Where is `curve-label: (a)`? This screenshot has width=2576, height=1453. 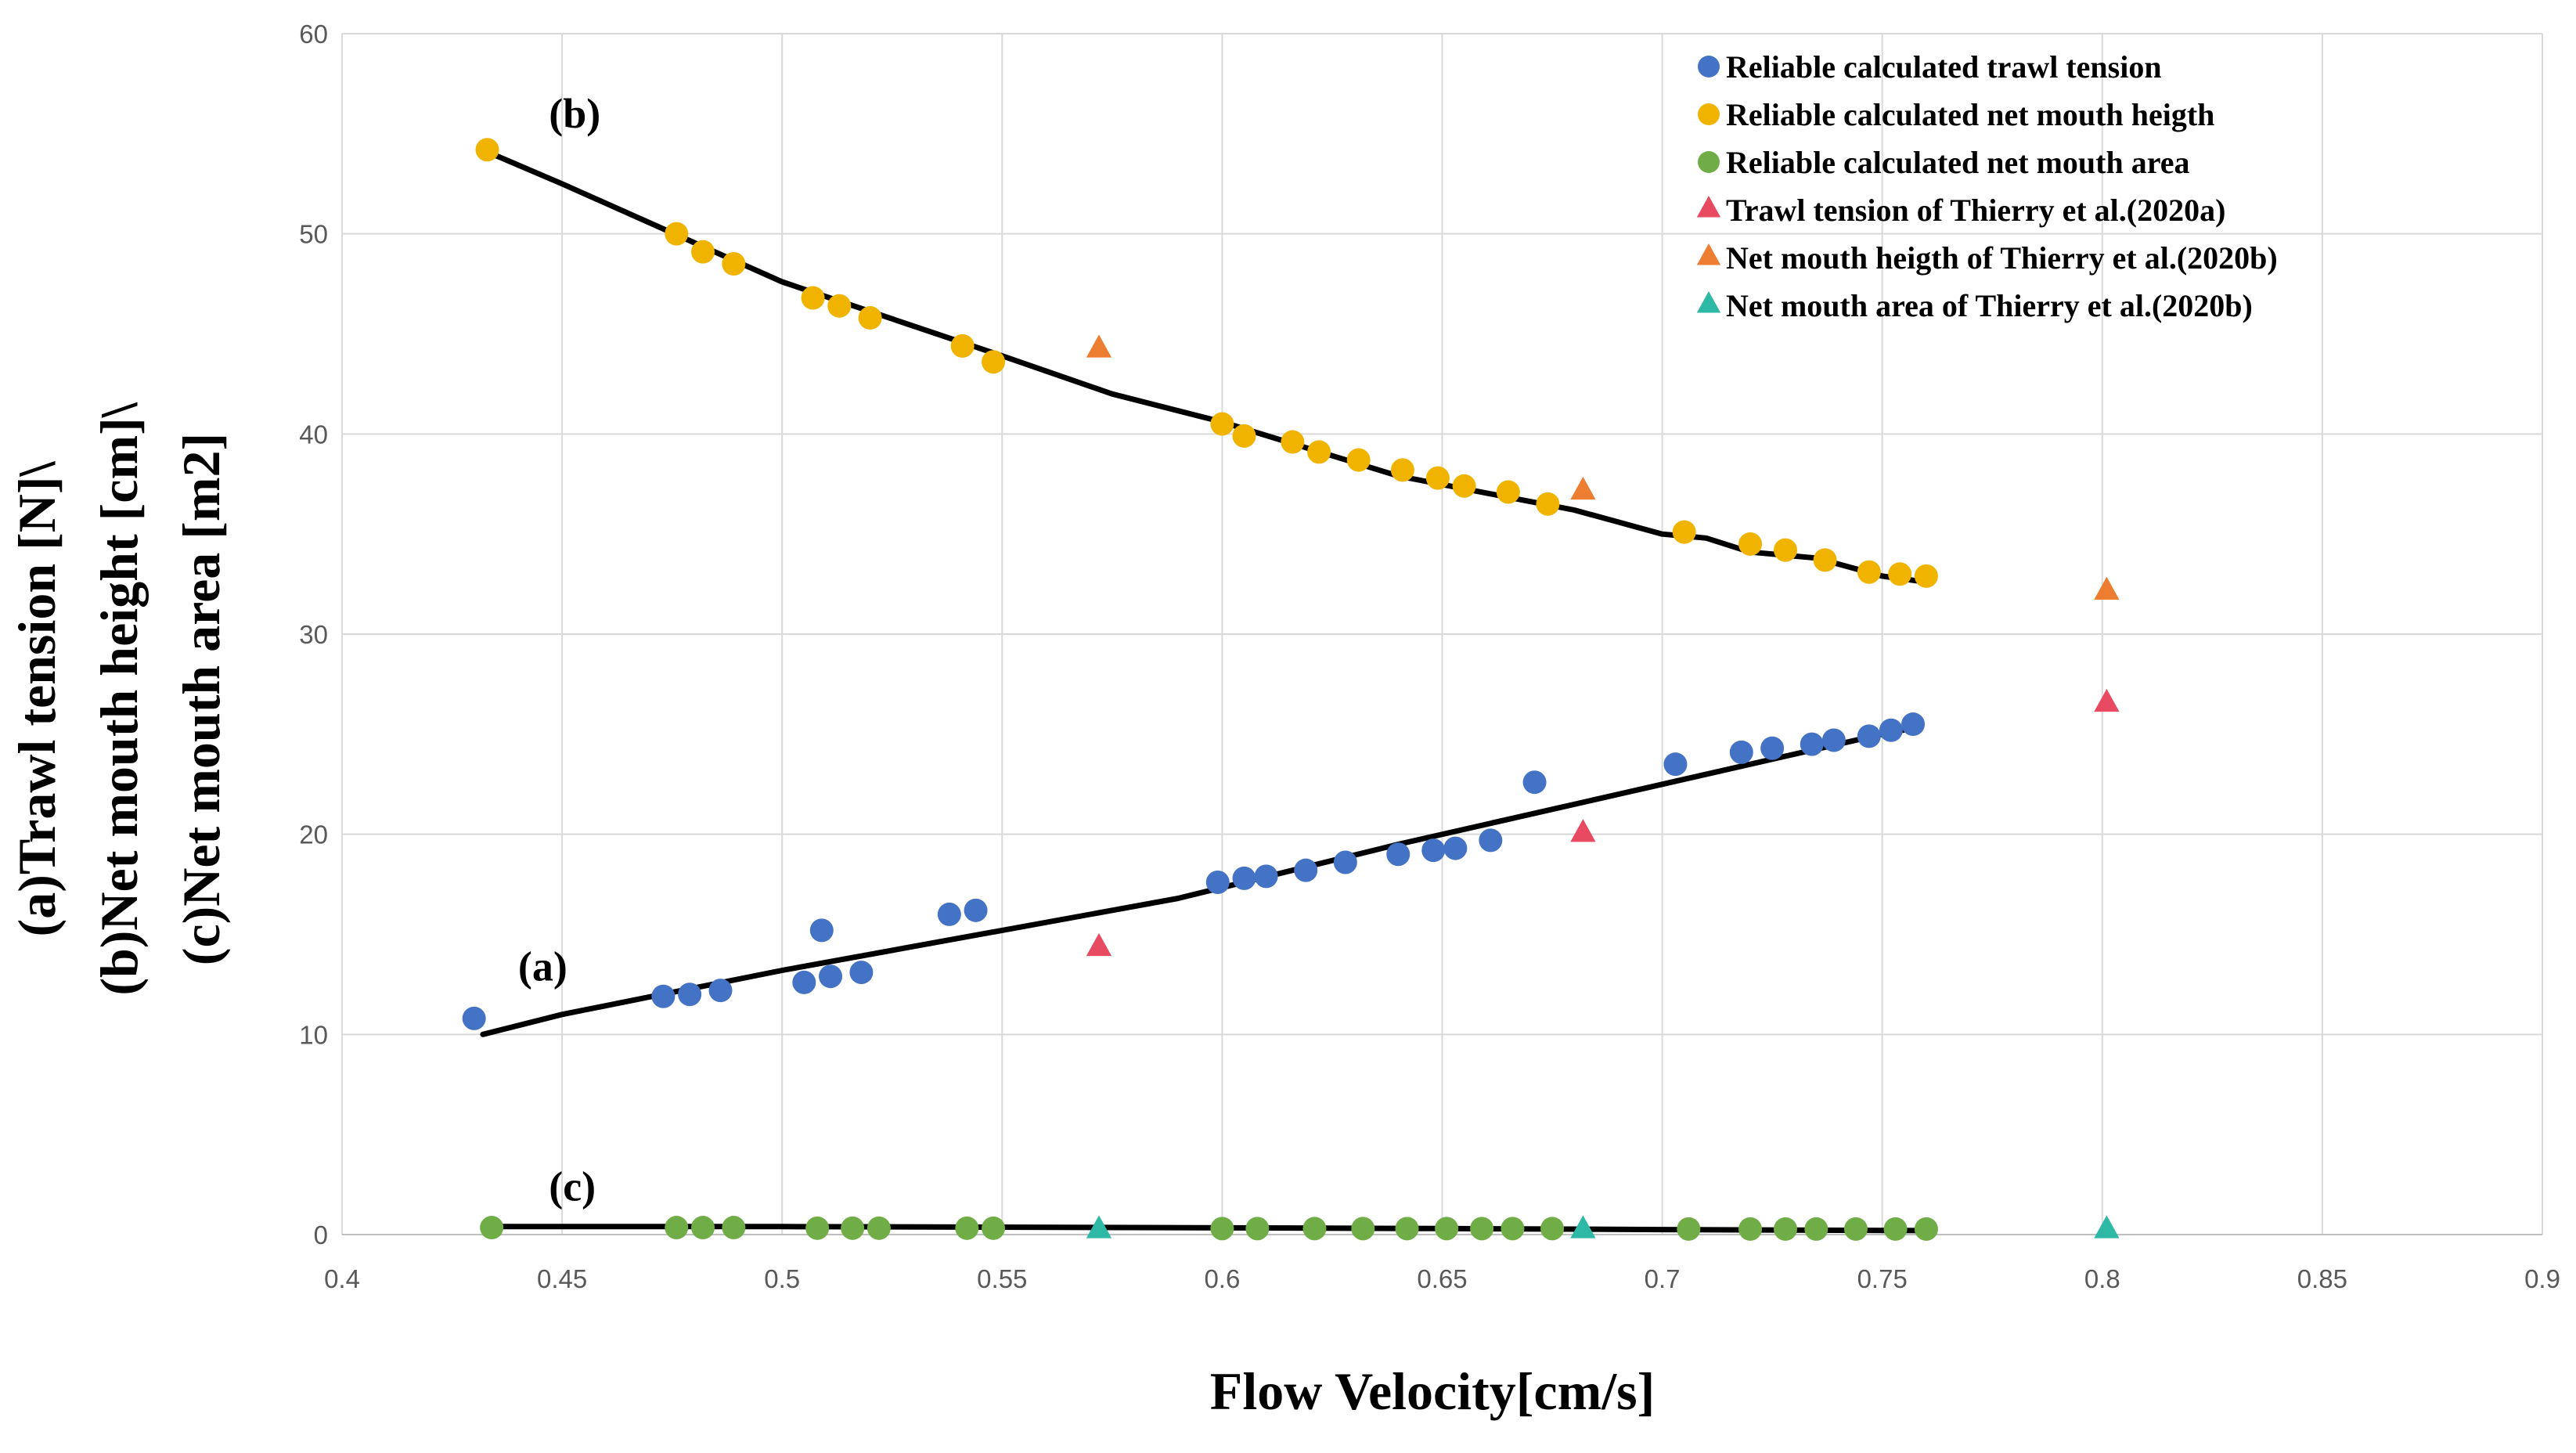
curve-label: (a) is located at coordinates (542, 967).